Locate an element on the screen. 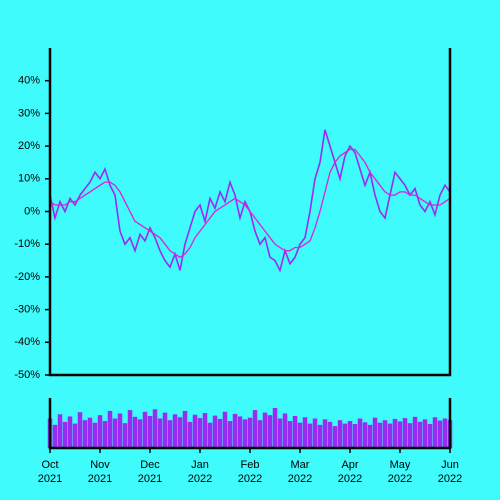  y-tick-label: 0% is located at coordinates (32, 211).